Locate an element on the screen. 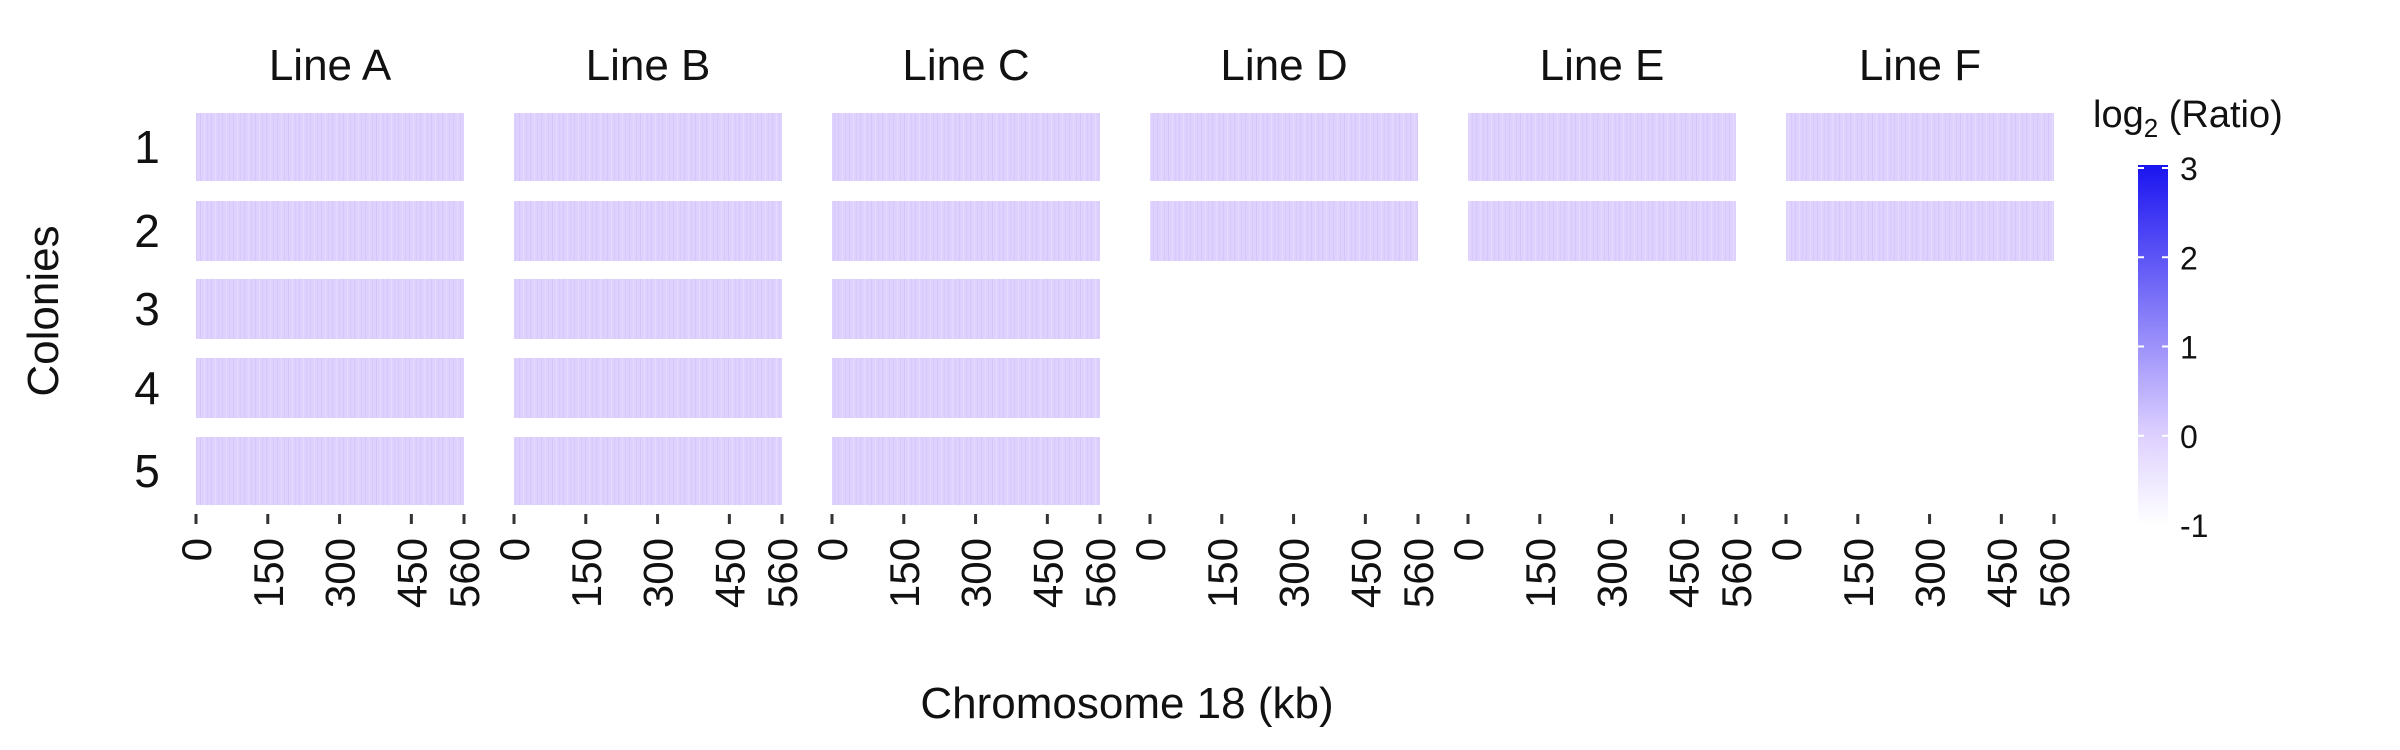 Image resolution: width=2400 pixels, height=750 pixels. legend-title-subscript: 2 is located at coordinates (2151, 128).